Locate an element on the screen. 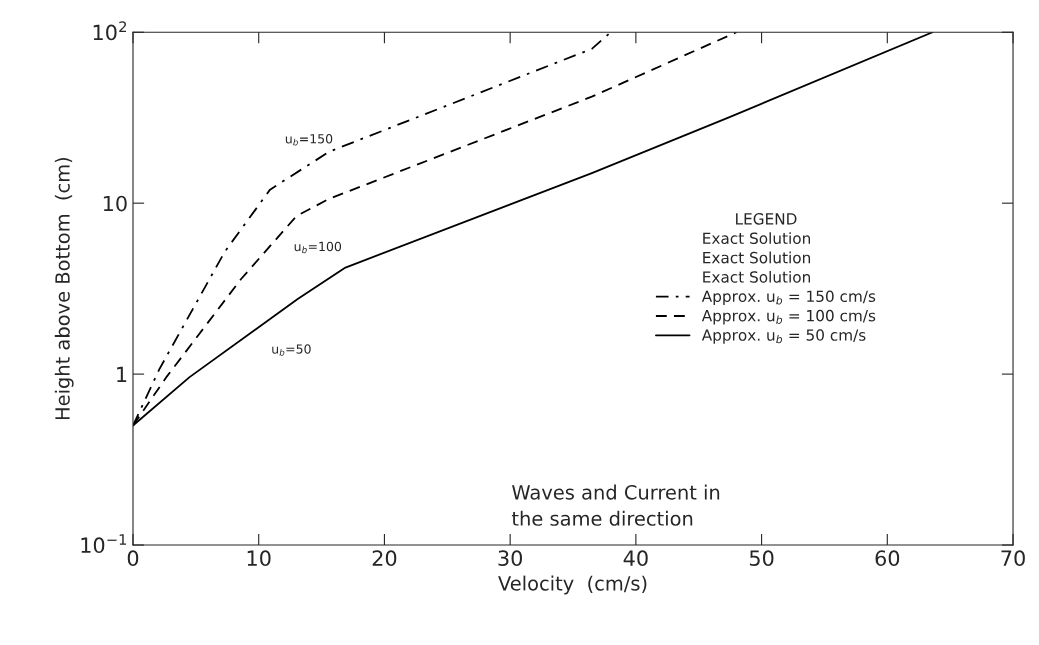 The image size is (1039, 645). legend-label: Approx. u$_{b}$ = 100 cm/s is located at coordinates (788, 317).